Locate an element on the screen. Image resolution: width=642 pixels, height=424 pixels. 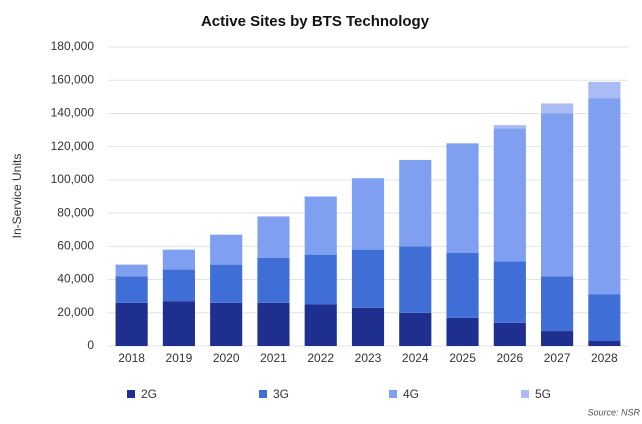
y-axis-title: In-Service Units is located at coordinates (17, 196).